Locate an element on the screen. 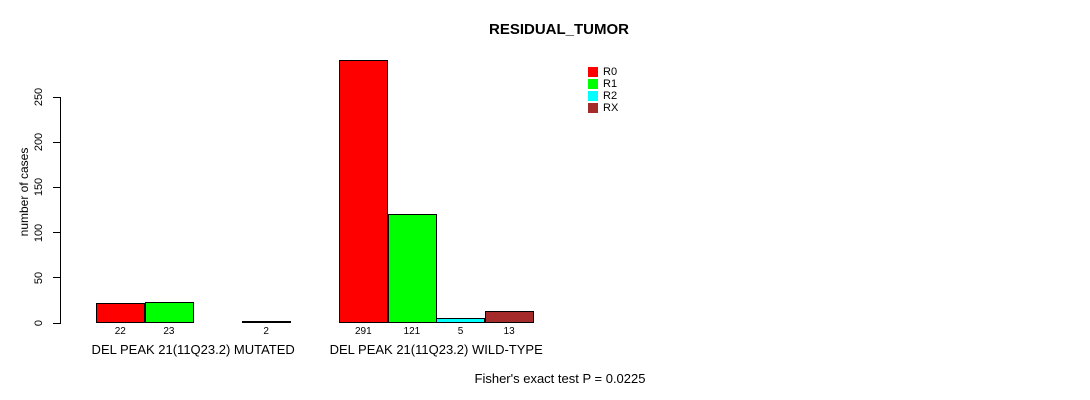 This screenshot has width=1090, height=400. legend: R0 R1 R2 RX is located at coordinates (603, 90).